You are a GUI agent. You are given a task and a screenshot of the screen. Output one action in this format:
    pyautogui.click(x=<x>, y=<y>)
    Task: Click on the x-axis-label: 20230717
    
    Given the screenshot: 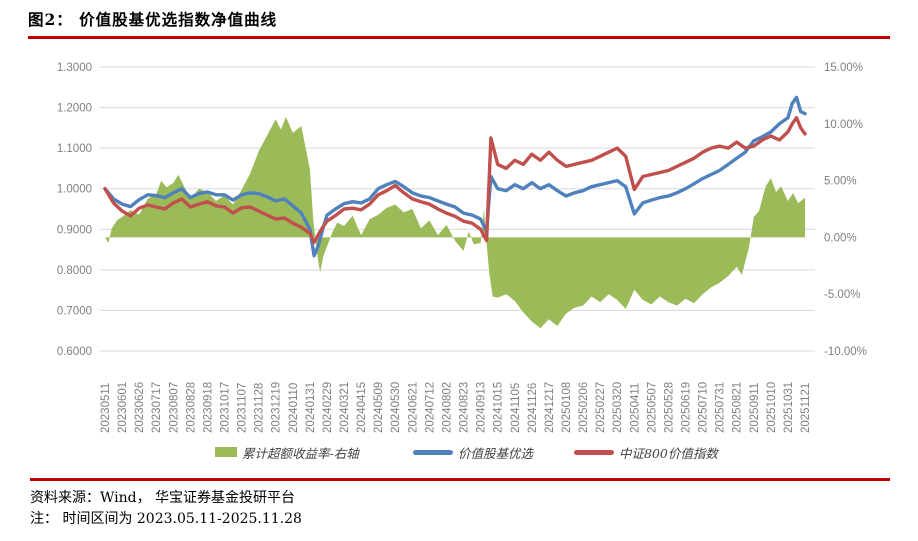 What is the action you would take?
    pyautogui.click(x=157, y=407)
    